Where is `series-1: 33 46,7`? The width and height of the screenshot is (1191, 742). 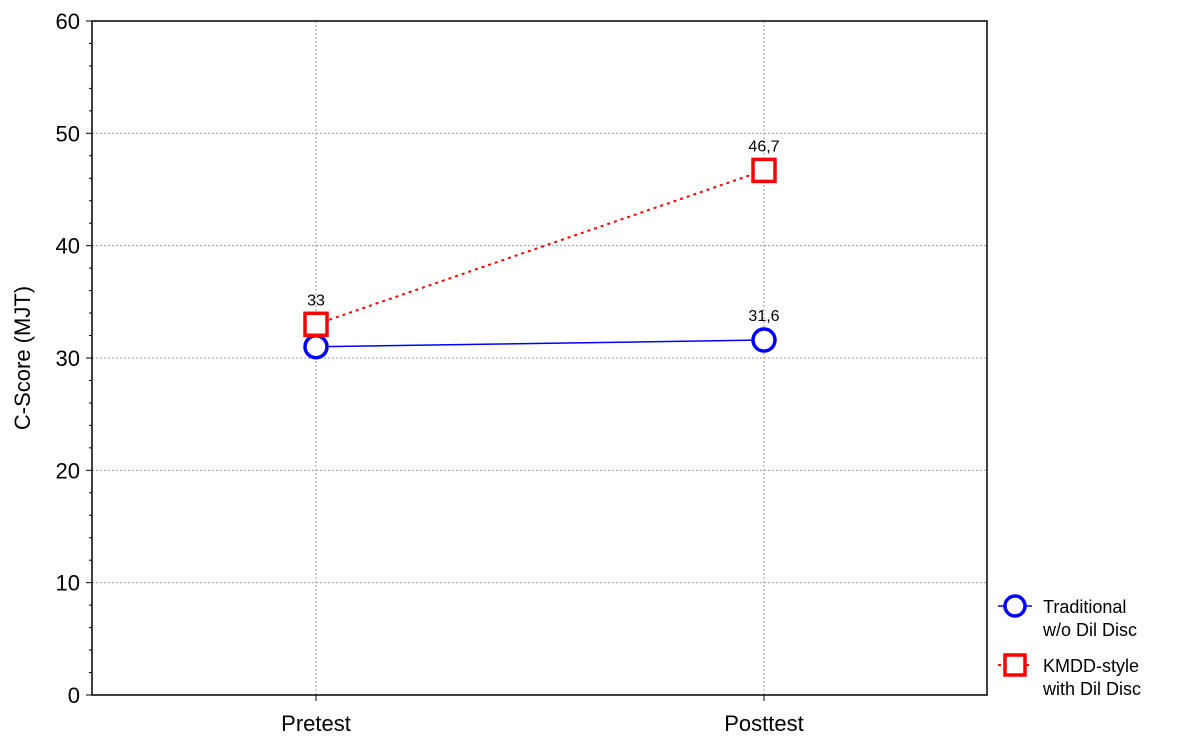 series-1: 33 46,7 is located at coordinates (541, 238).